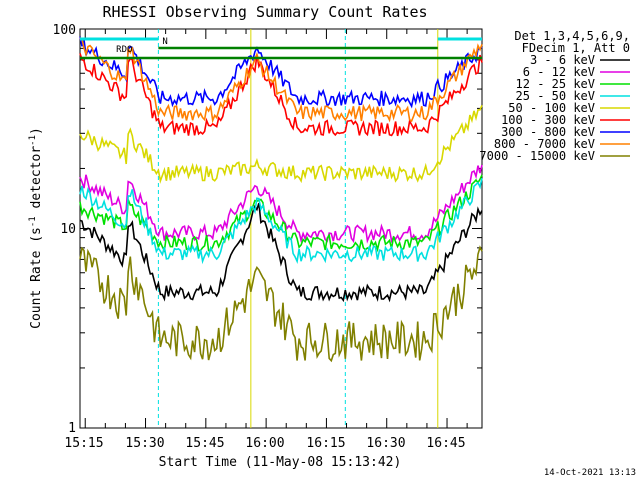 This screenshot has height=480, width=640. I want to click on rdo-flag-label: RDO, so click(124, 50).